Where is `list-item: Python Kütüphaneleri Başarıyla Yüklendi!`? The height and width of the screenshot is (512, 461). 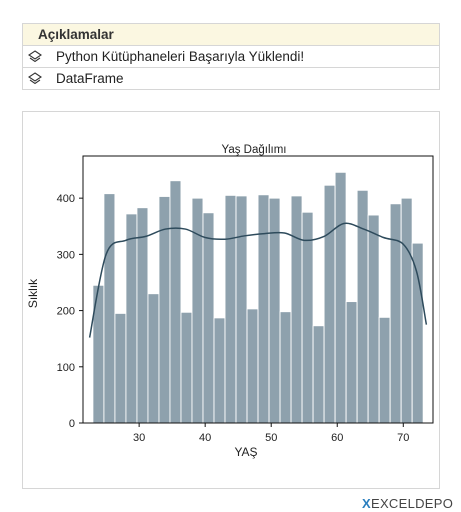
list-item: Python Kütüphaneleri Başarıyla Yüklendi! is located at coordinates (231, 57).